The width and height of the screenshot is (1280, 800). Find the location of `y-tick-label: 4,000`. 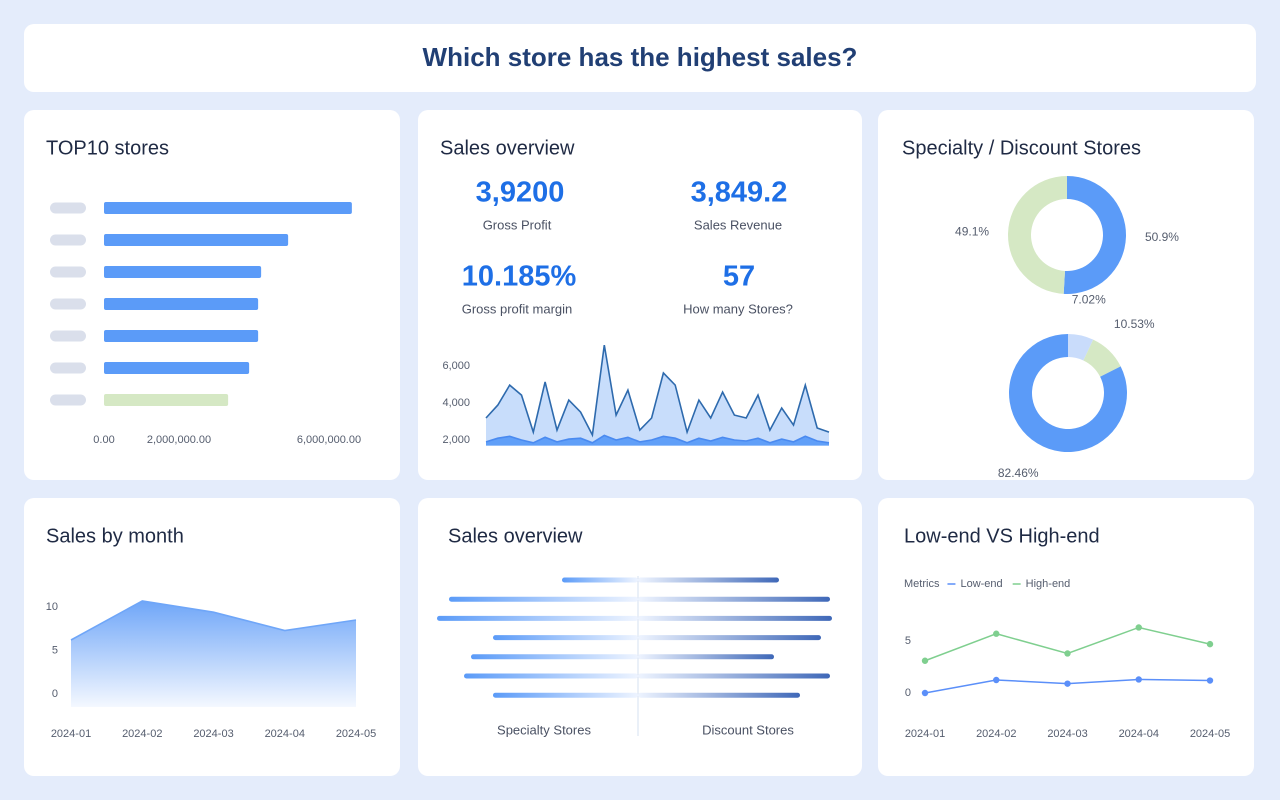

y-tick-label: 4,000 is located at coordinates (456, 403).